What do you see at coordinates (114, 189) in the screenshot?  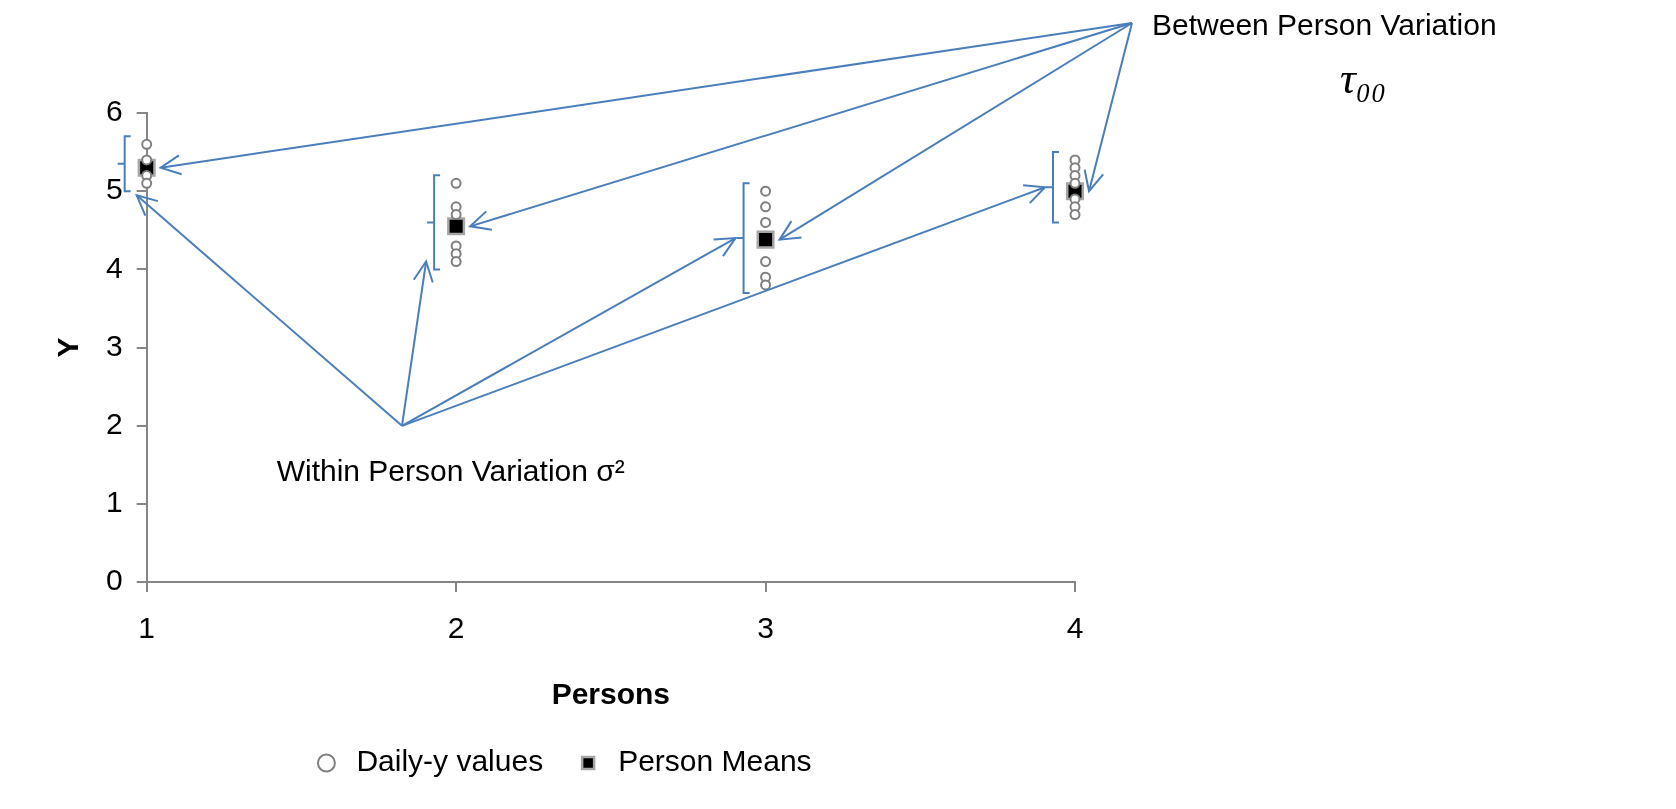 I see `y-tick-label: 5` at bounding box center [114, 189].